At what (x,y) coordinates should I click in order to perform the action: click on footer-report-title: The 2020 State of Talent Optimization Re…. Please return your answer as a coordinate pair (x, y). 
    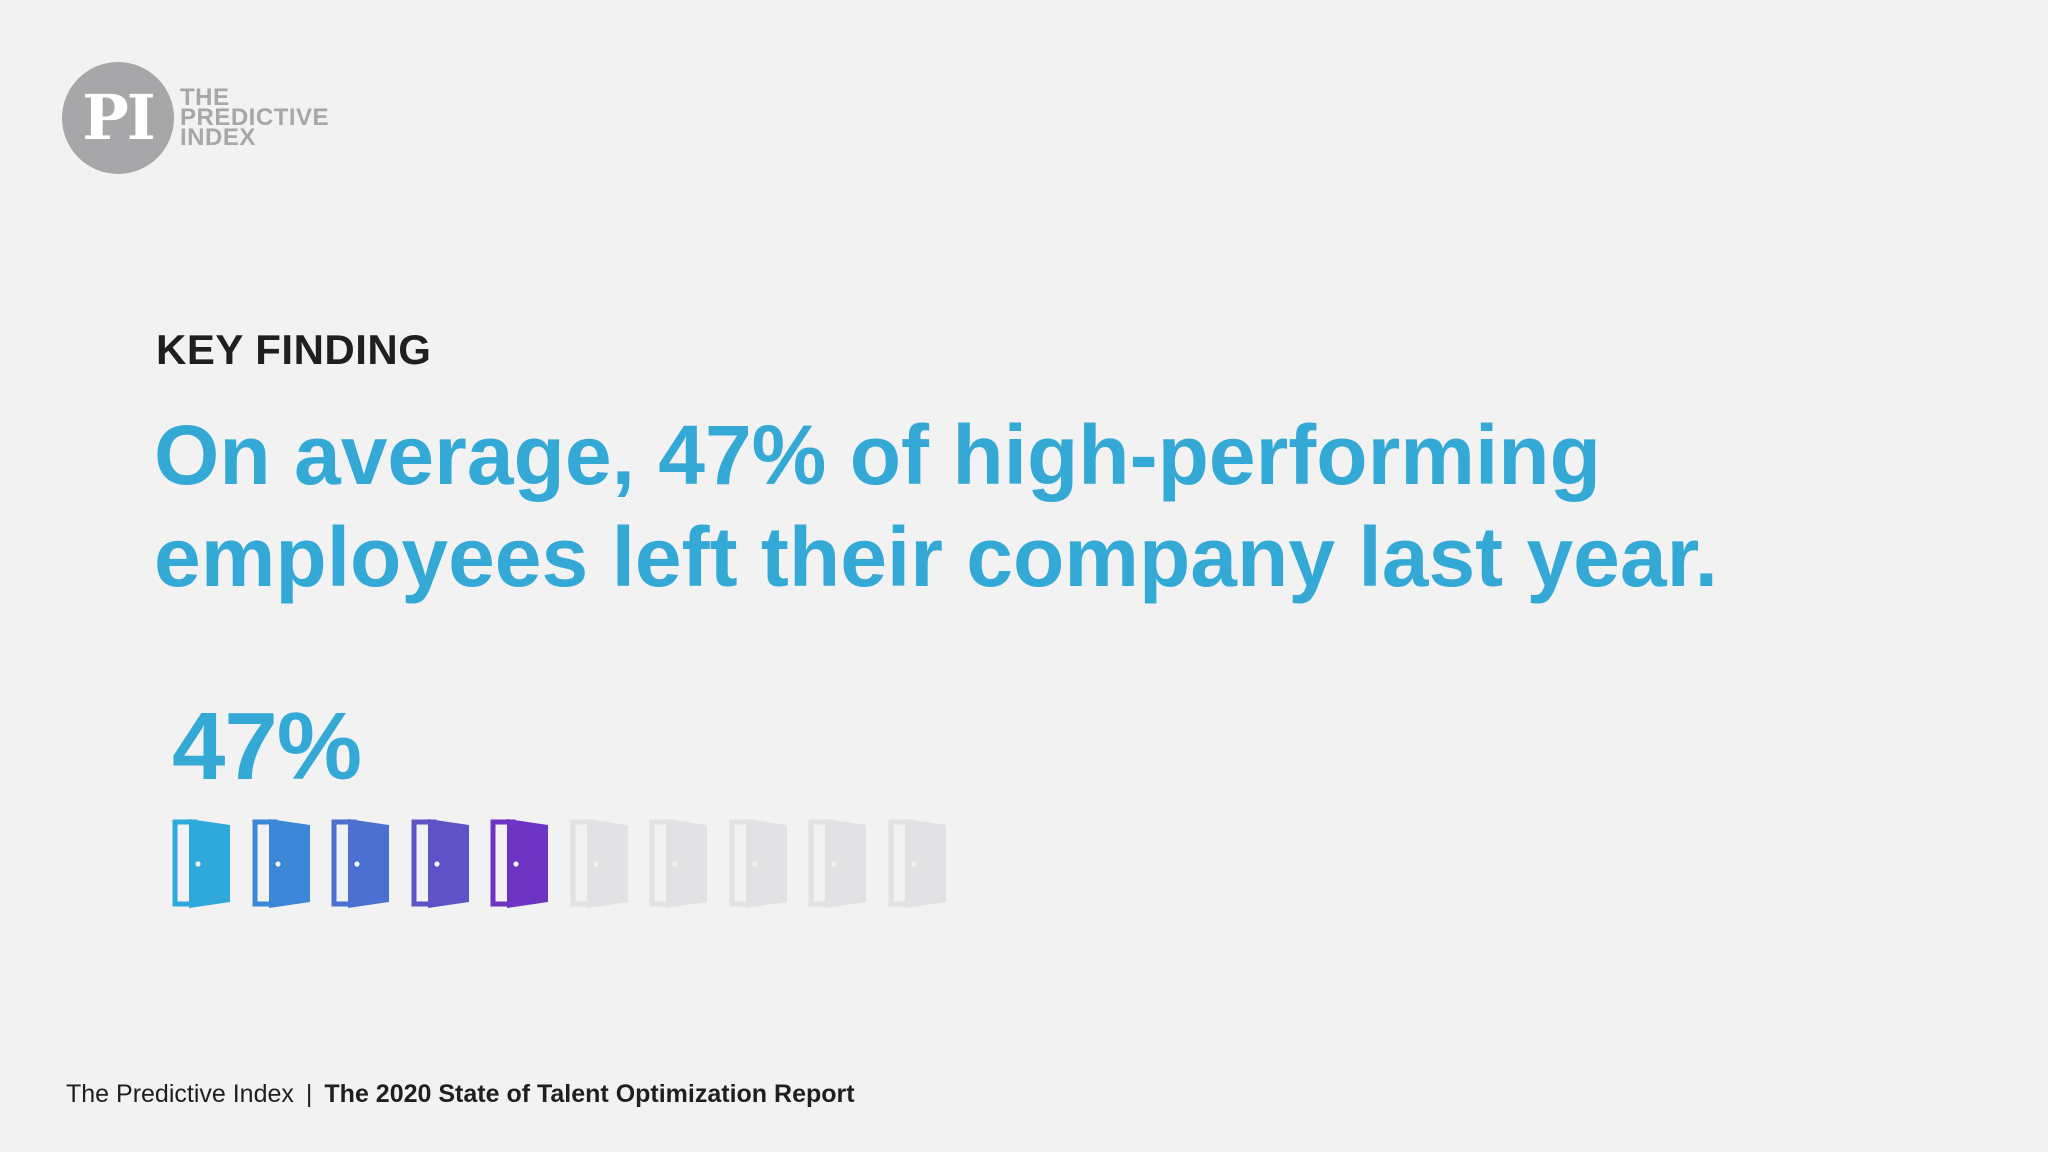
    Looking at the image, I should click on (589, 1094).